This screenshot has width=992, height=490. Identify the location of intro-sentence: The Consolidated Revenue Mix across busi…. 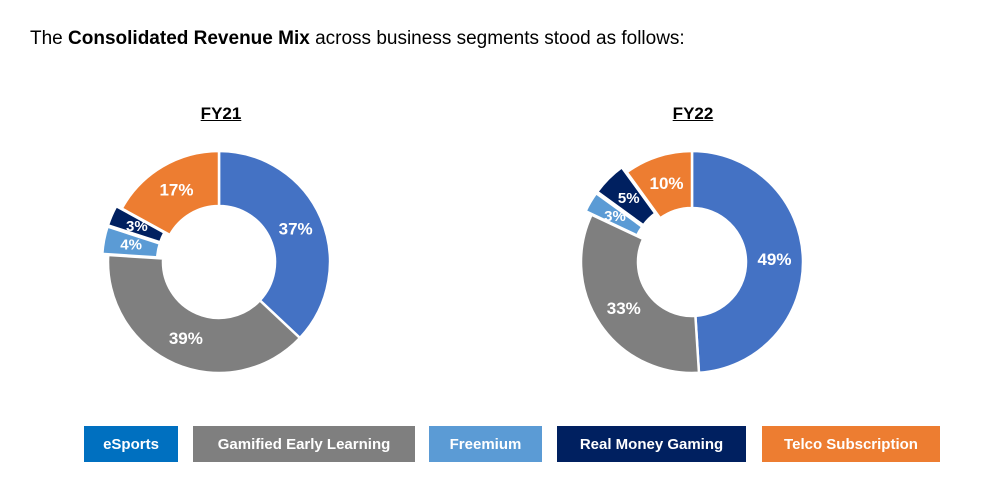
(357, 39).